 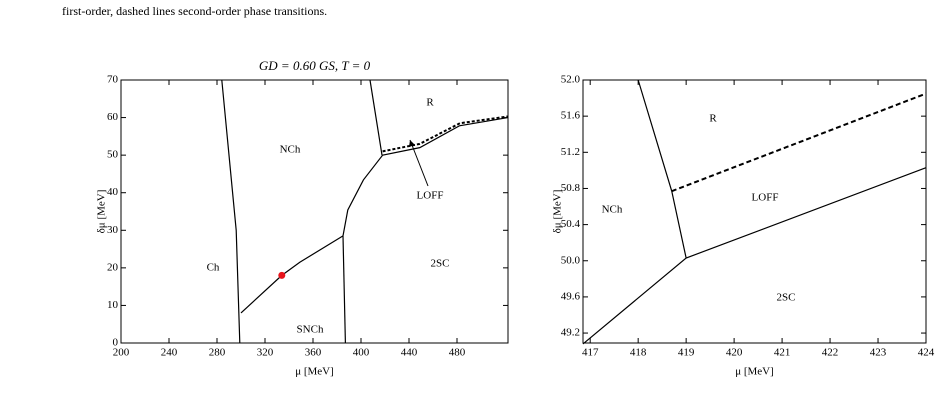 What do you see at coordinates (782, 353) in the screenshot?
I see `x-tick-label: 421` at bounding box center [782, 353].